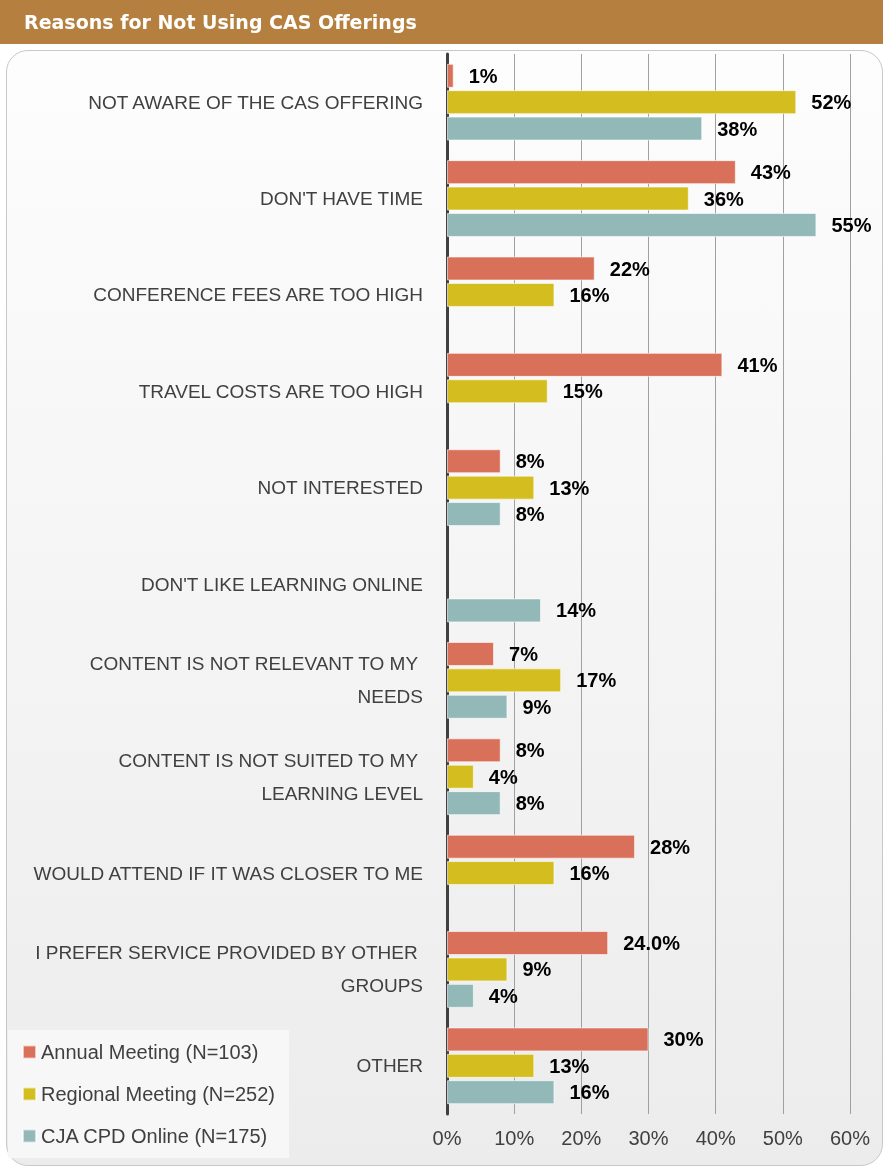 This screenshot has width=883, height=1166. What do you see at coordinates (582, 391) in the screenshot?
I see `data-label: 15%` at bounding box center [582, 391].